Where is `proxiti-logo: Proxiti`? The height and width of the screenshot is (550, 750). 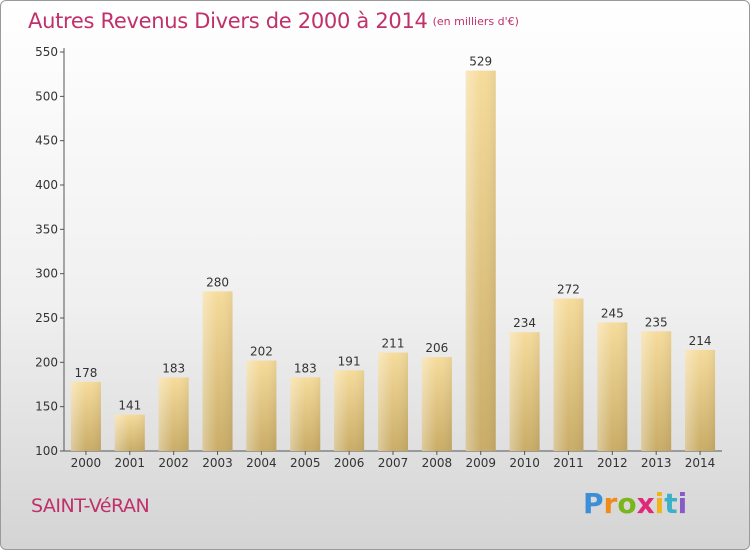 proxiti-logo: Proxiti is located at coordinates (635, 503).